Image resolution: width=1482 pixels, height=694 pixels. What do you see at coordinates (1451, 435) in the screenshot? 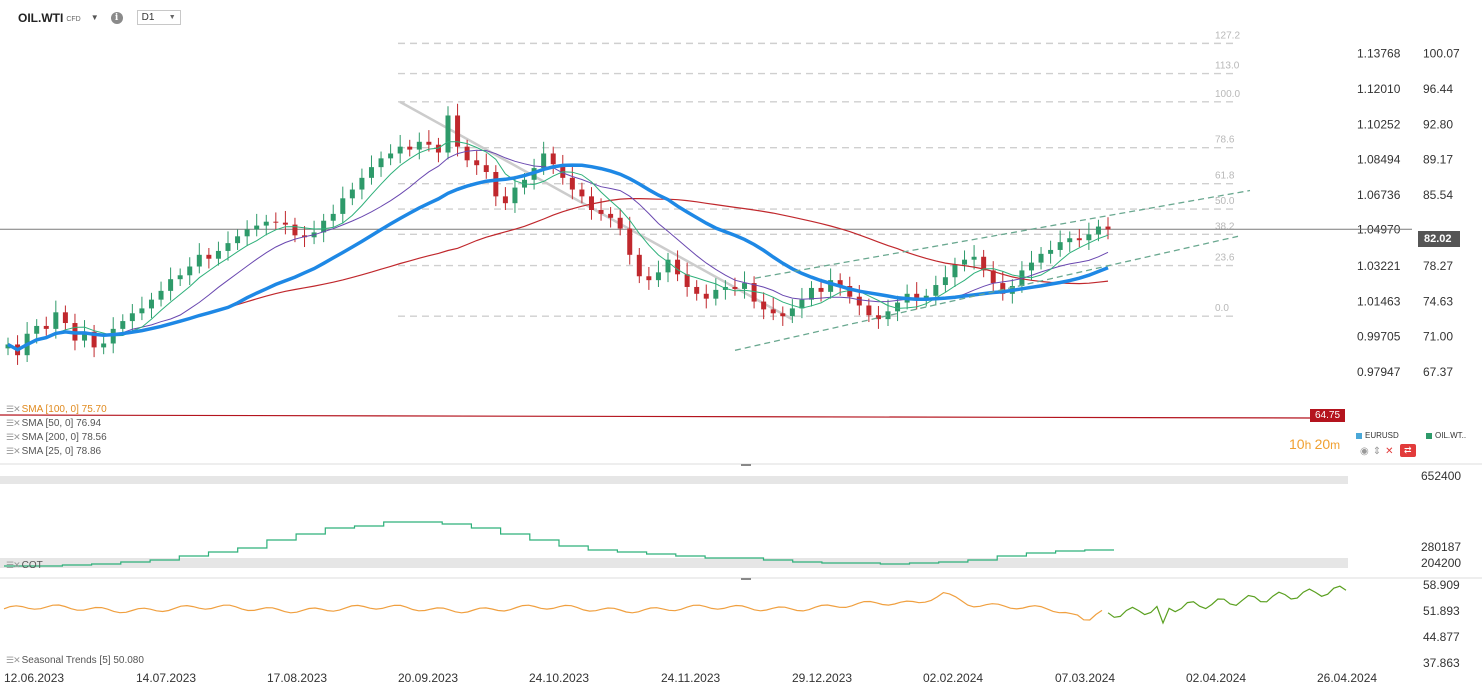
I see `oilwti-label: OIL.WT..` at bounding box center [1451, 435].